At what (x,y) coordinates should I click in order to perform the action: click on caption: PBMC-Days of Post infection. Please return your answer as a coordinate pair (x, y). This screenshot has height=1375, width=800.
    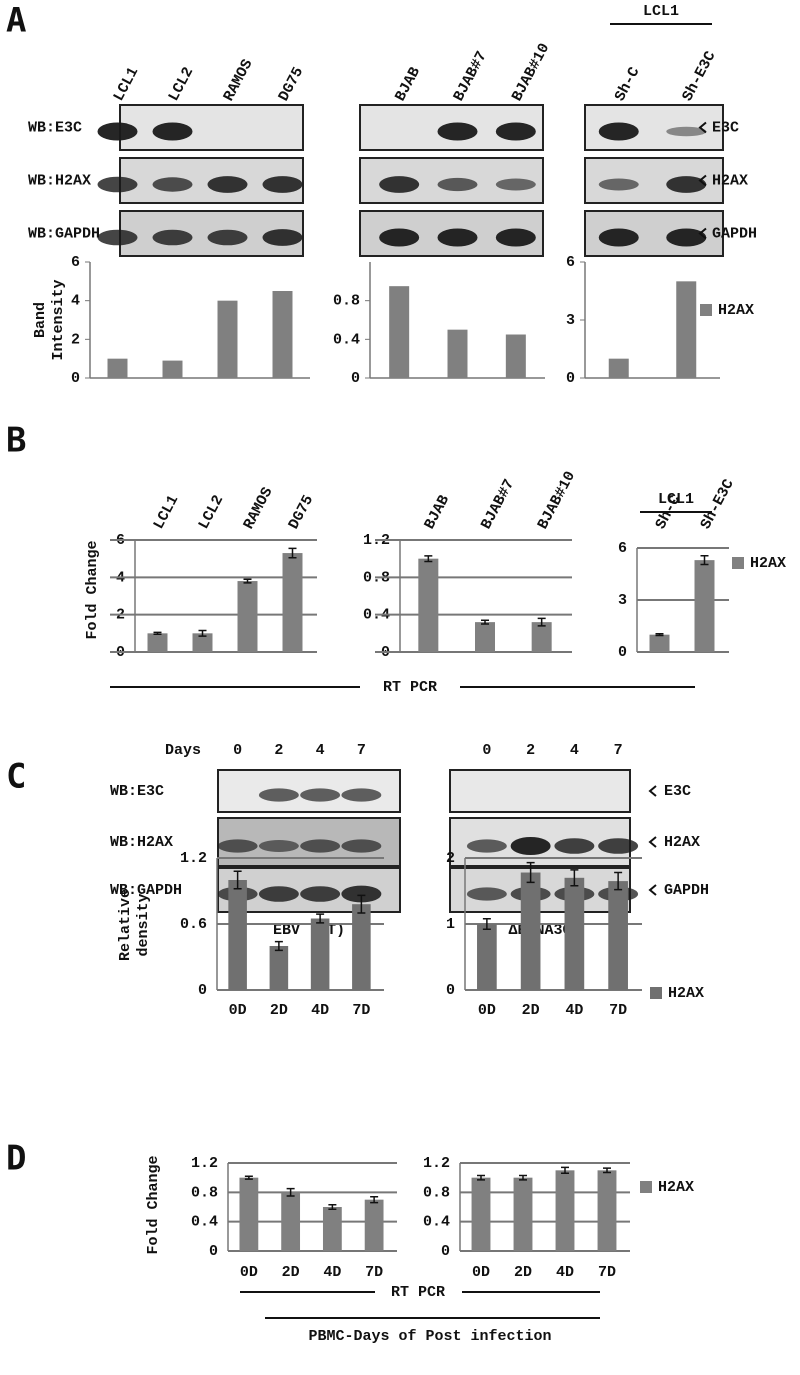
    Looking at the image, I should click on (429, 1336).